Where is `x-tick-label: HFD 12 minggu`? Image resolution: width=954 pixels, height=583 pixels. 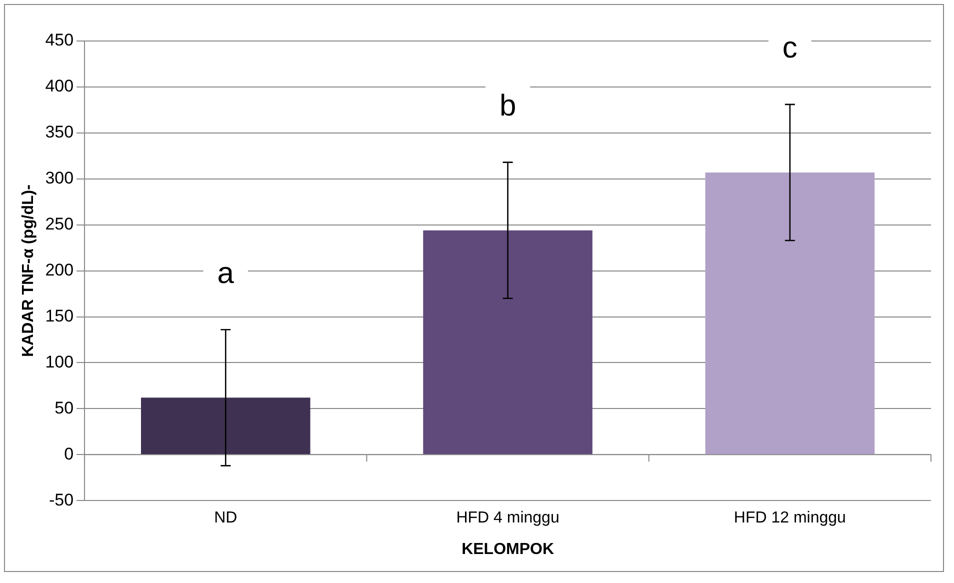 x-tick-label: HFD 12 minggu is located at coordinates (790, 518).